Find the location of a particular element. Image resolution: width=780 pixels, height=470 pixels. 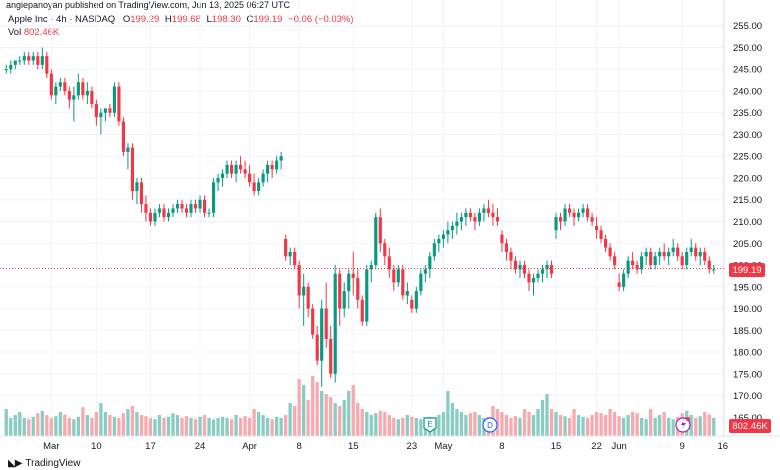

dividend-event: D is located at coordinates (490, 425).